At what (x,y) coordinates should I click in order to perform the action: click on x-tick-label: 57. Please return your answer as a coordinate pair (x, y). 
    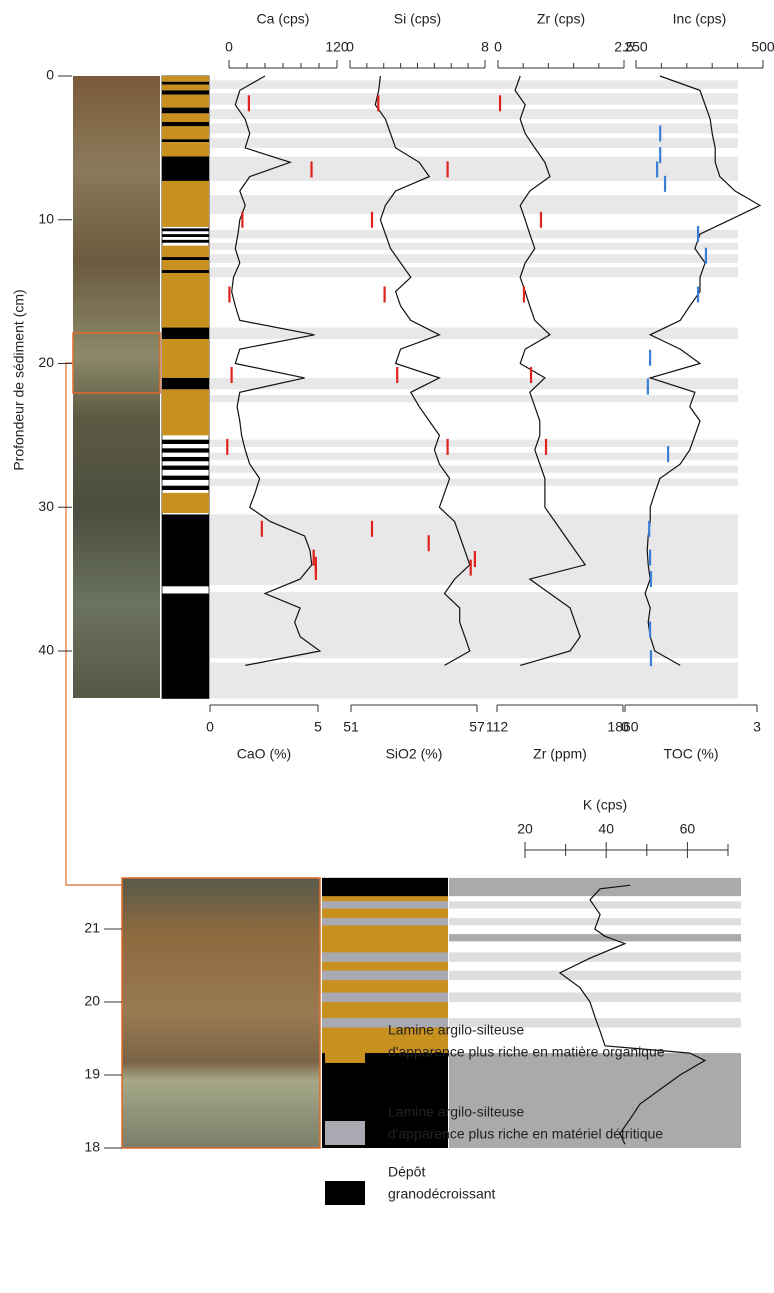
    Looking at the image, I should click on (477, 727).